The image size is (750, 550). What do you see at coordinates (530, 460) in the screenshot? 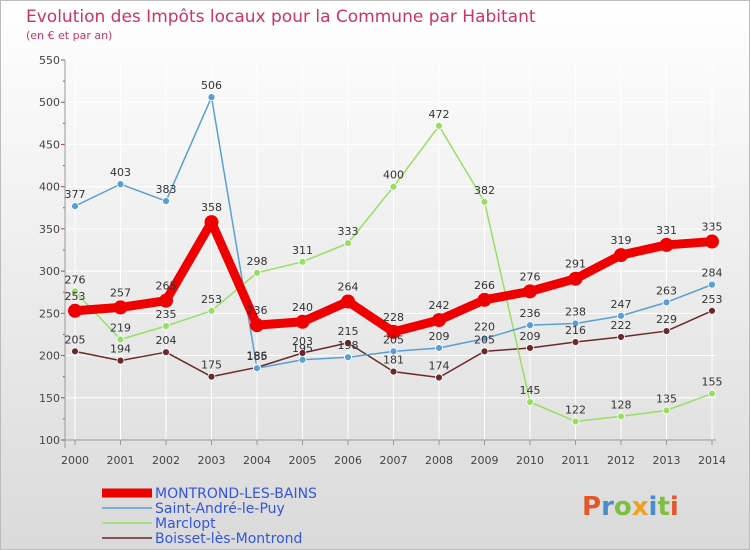
I see `x-tick-label: 2010` at bounding box center [530, 460].